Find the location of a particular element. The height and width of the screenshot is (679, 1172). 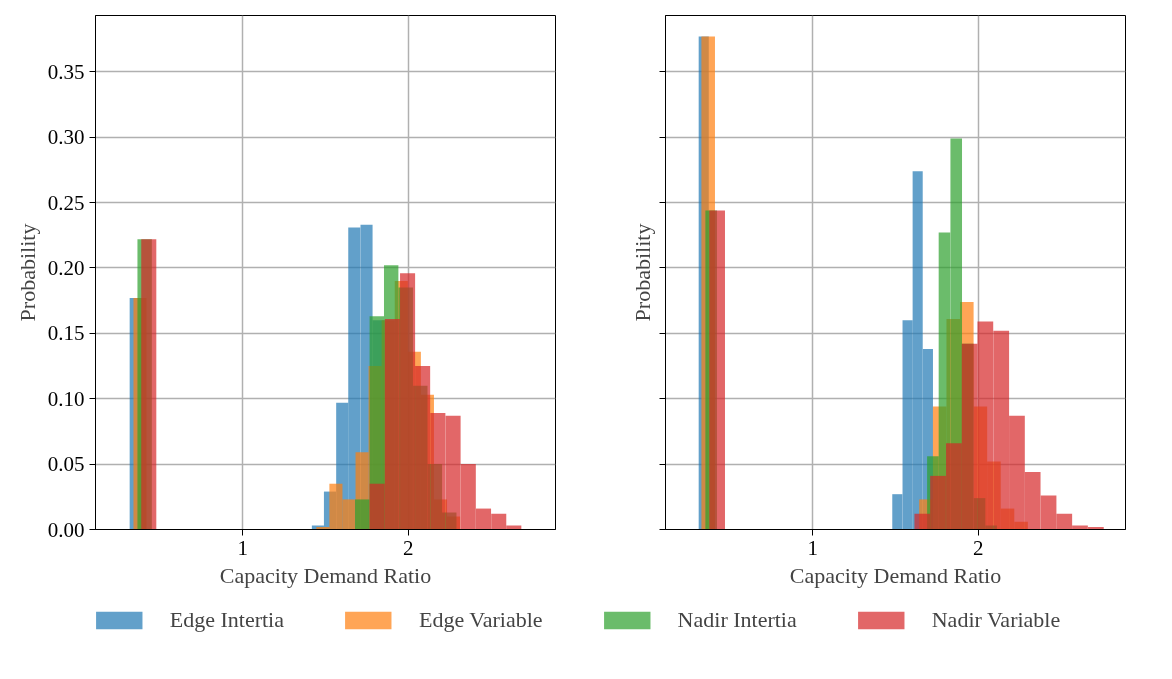

legend-label: Edge Intertia is located at coordinates (227, 620).